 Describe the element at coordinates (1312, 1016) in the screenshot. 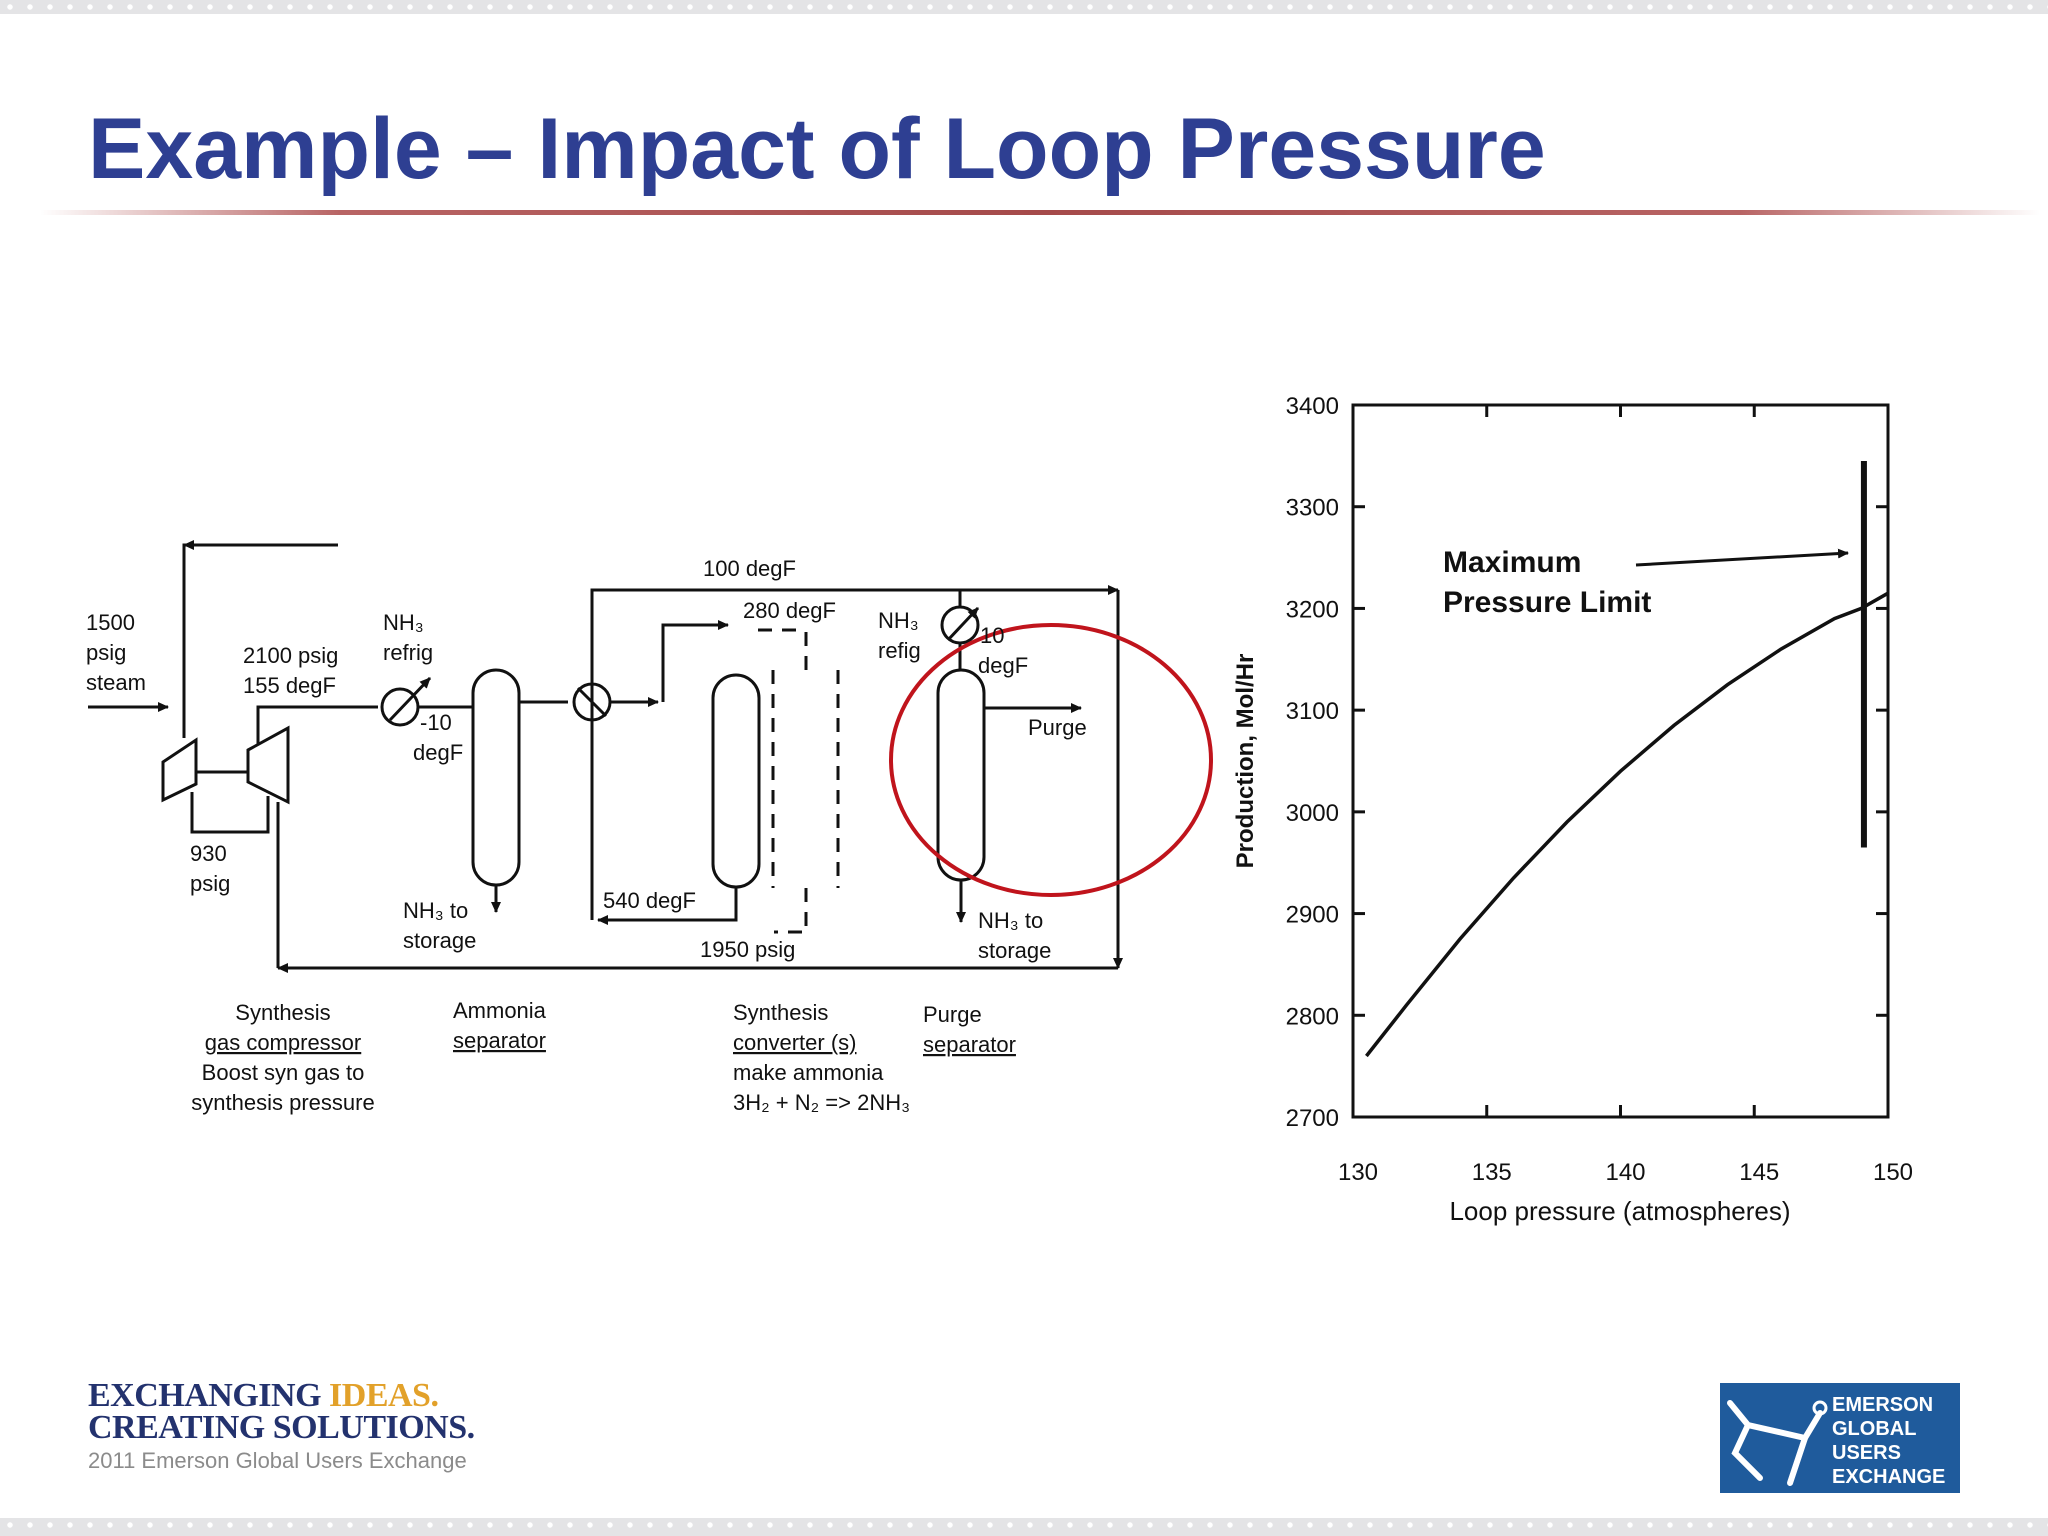

I see `y-tick-label: 2800` at that location.